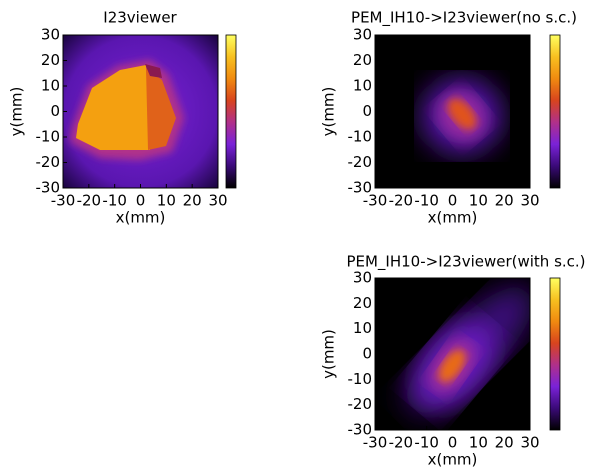  What do you see at coordinates (465, 262) in the screenshot?
I see `chart-title: PEM_IH10->I23viewer(with s.c.)` at bounding box center [465, 262].